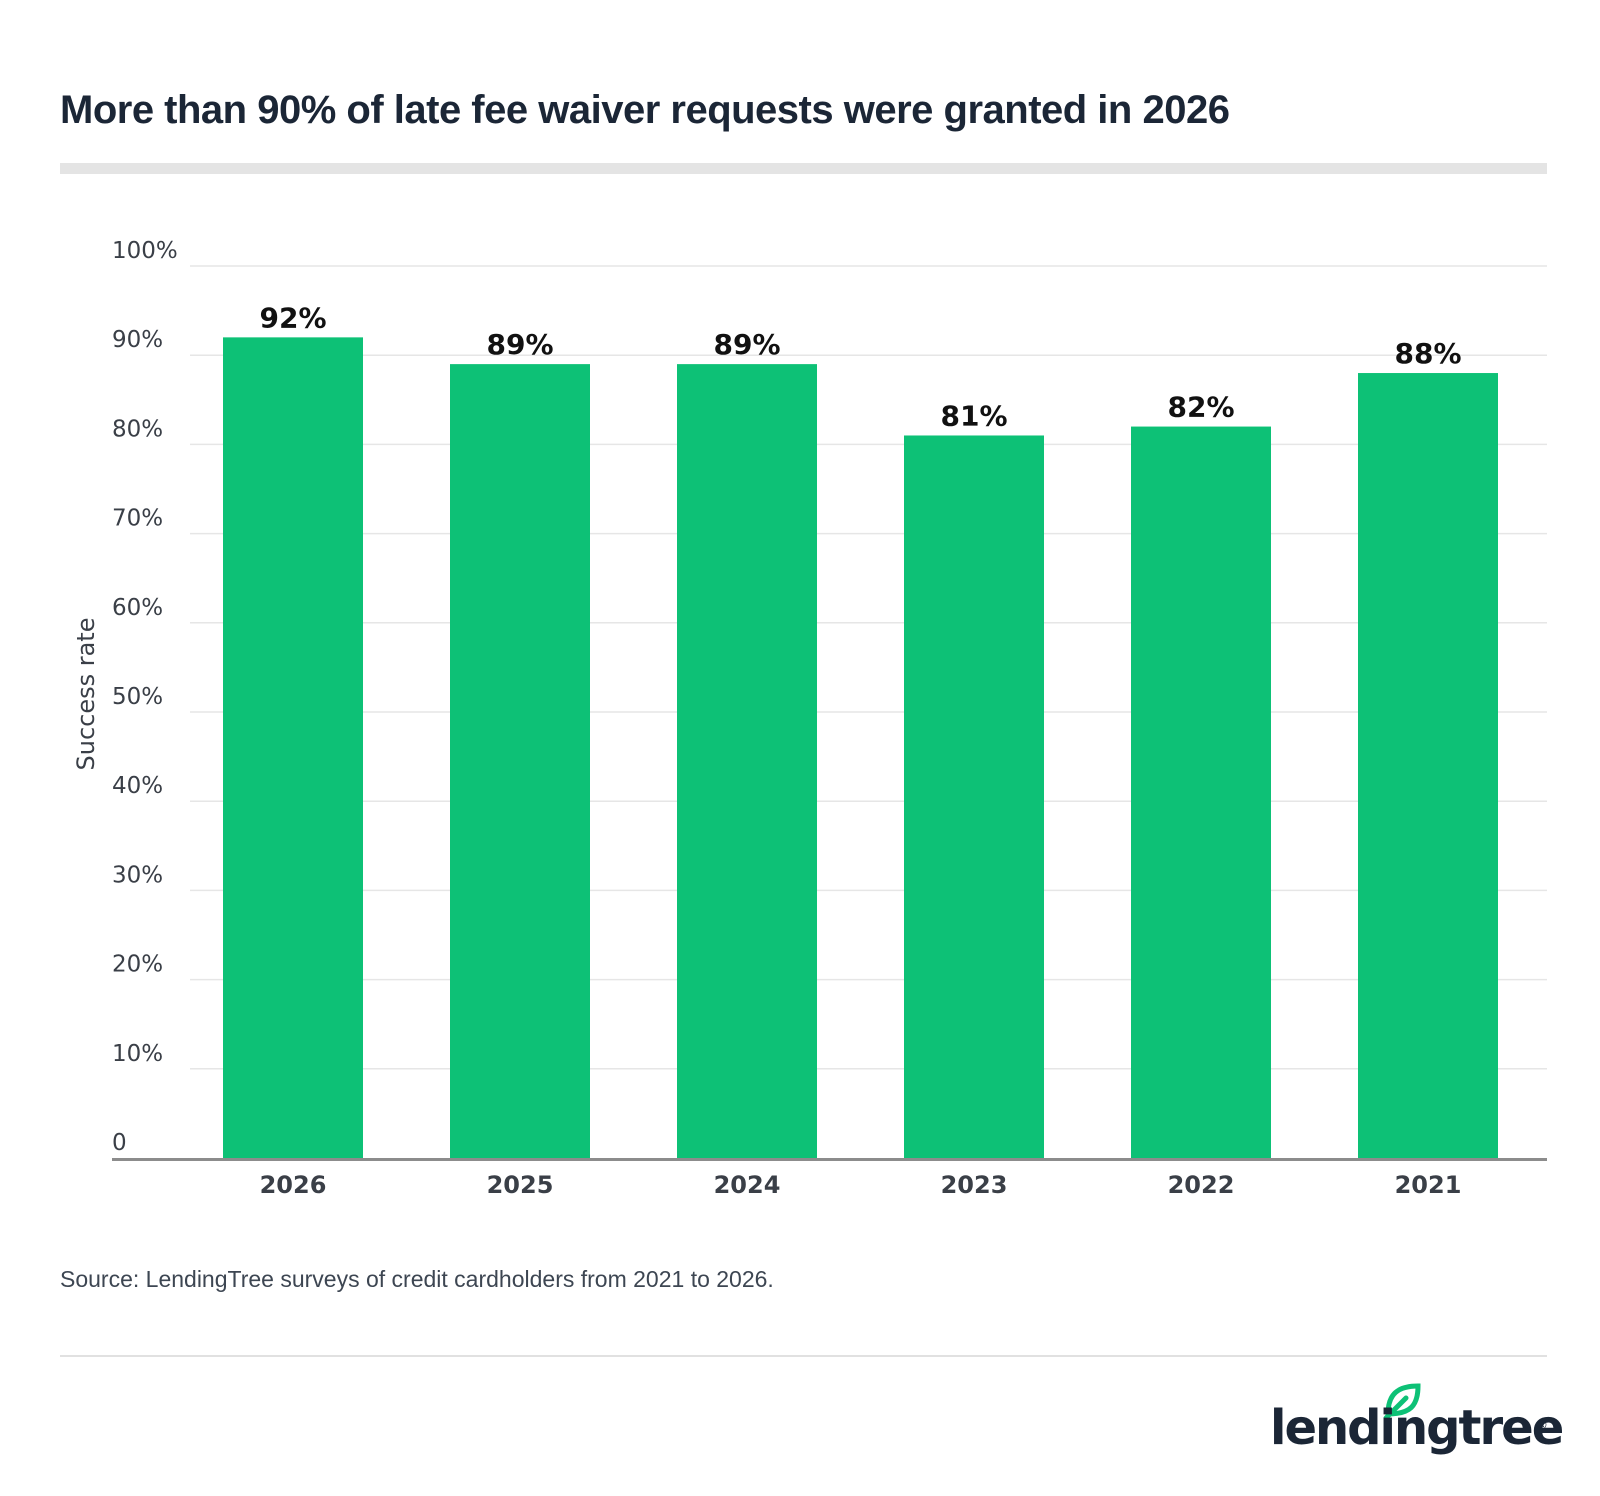 This screenshot has width=1600, height=1496. Describe the element at coordinates (137, 786) in the screenshot. I see `y-tick-label: 40%` at that location.